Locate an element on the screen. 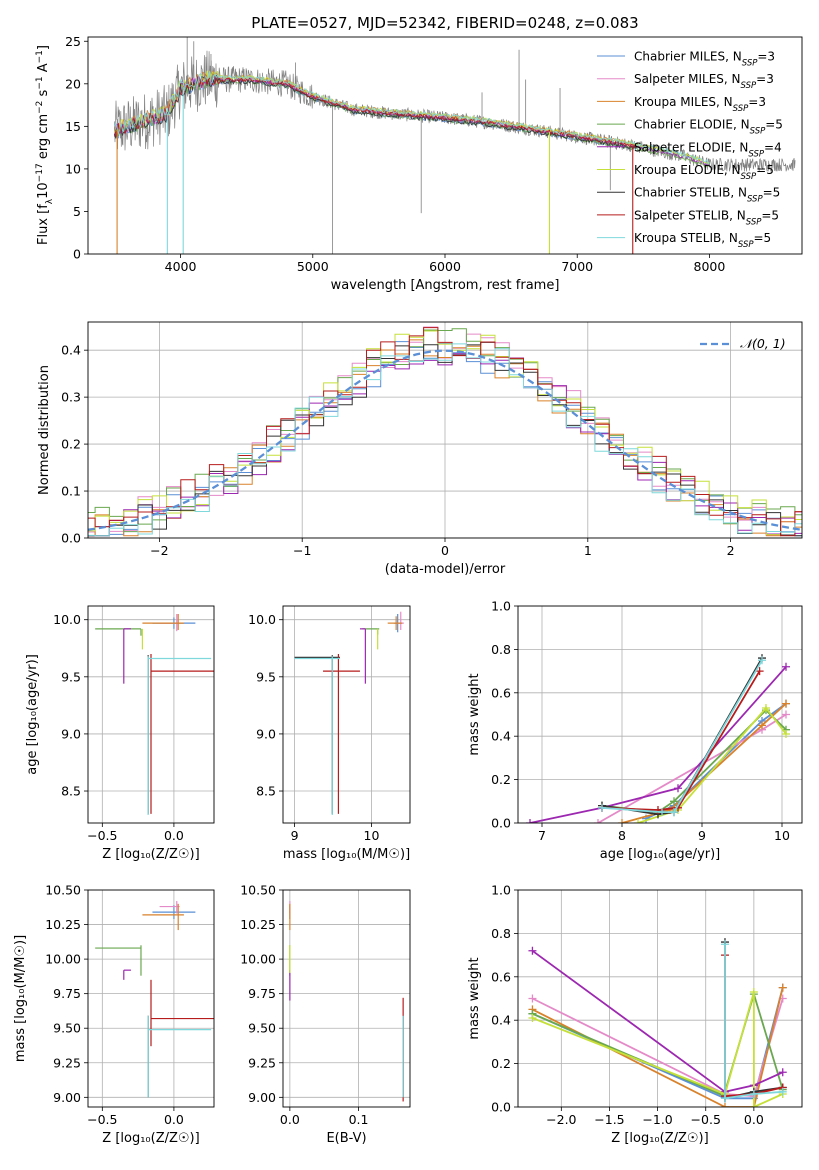  weight-point-salpeter_elodie is located at coordinates (678, 788).